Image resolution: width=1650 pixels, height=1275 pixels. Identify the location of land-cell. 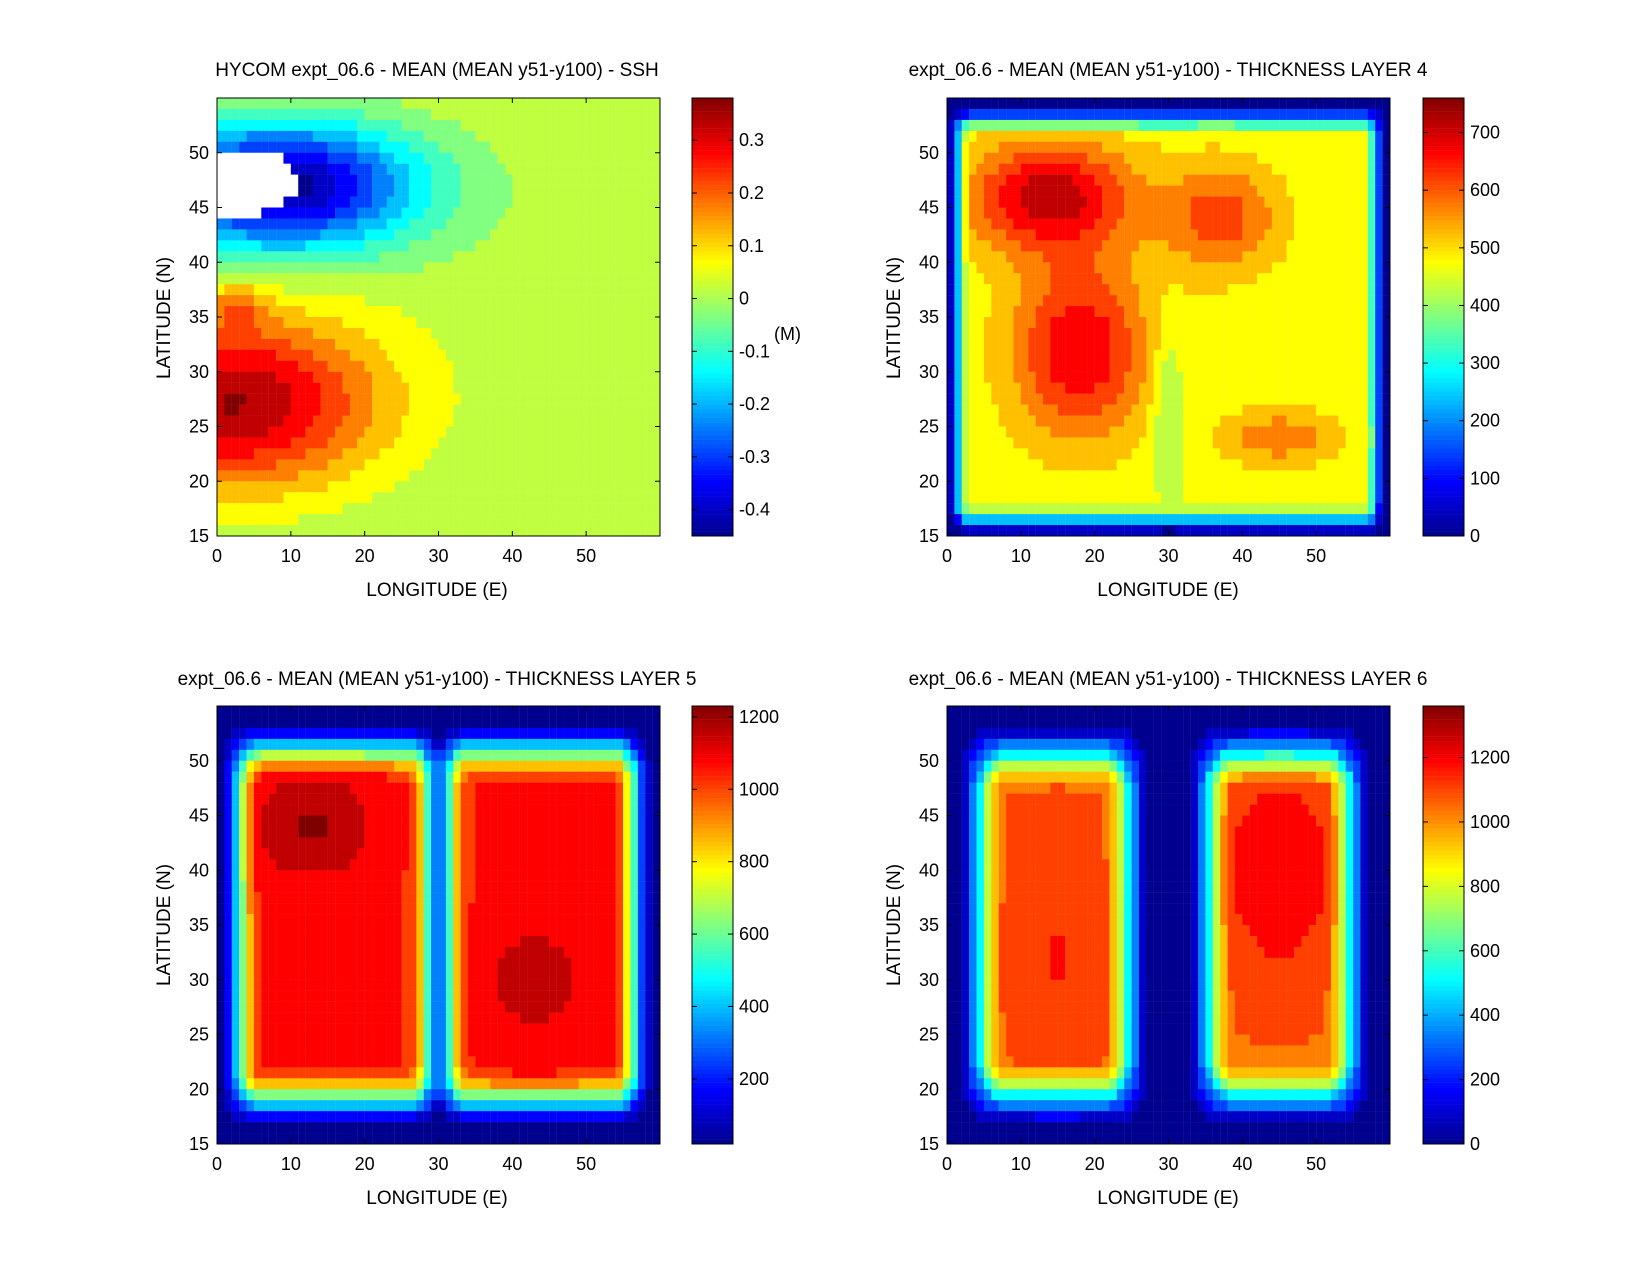
(257, 202).